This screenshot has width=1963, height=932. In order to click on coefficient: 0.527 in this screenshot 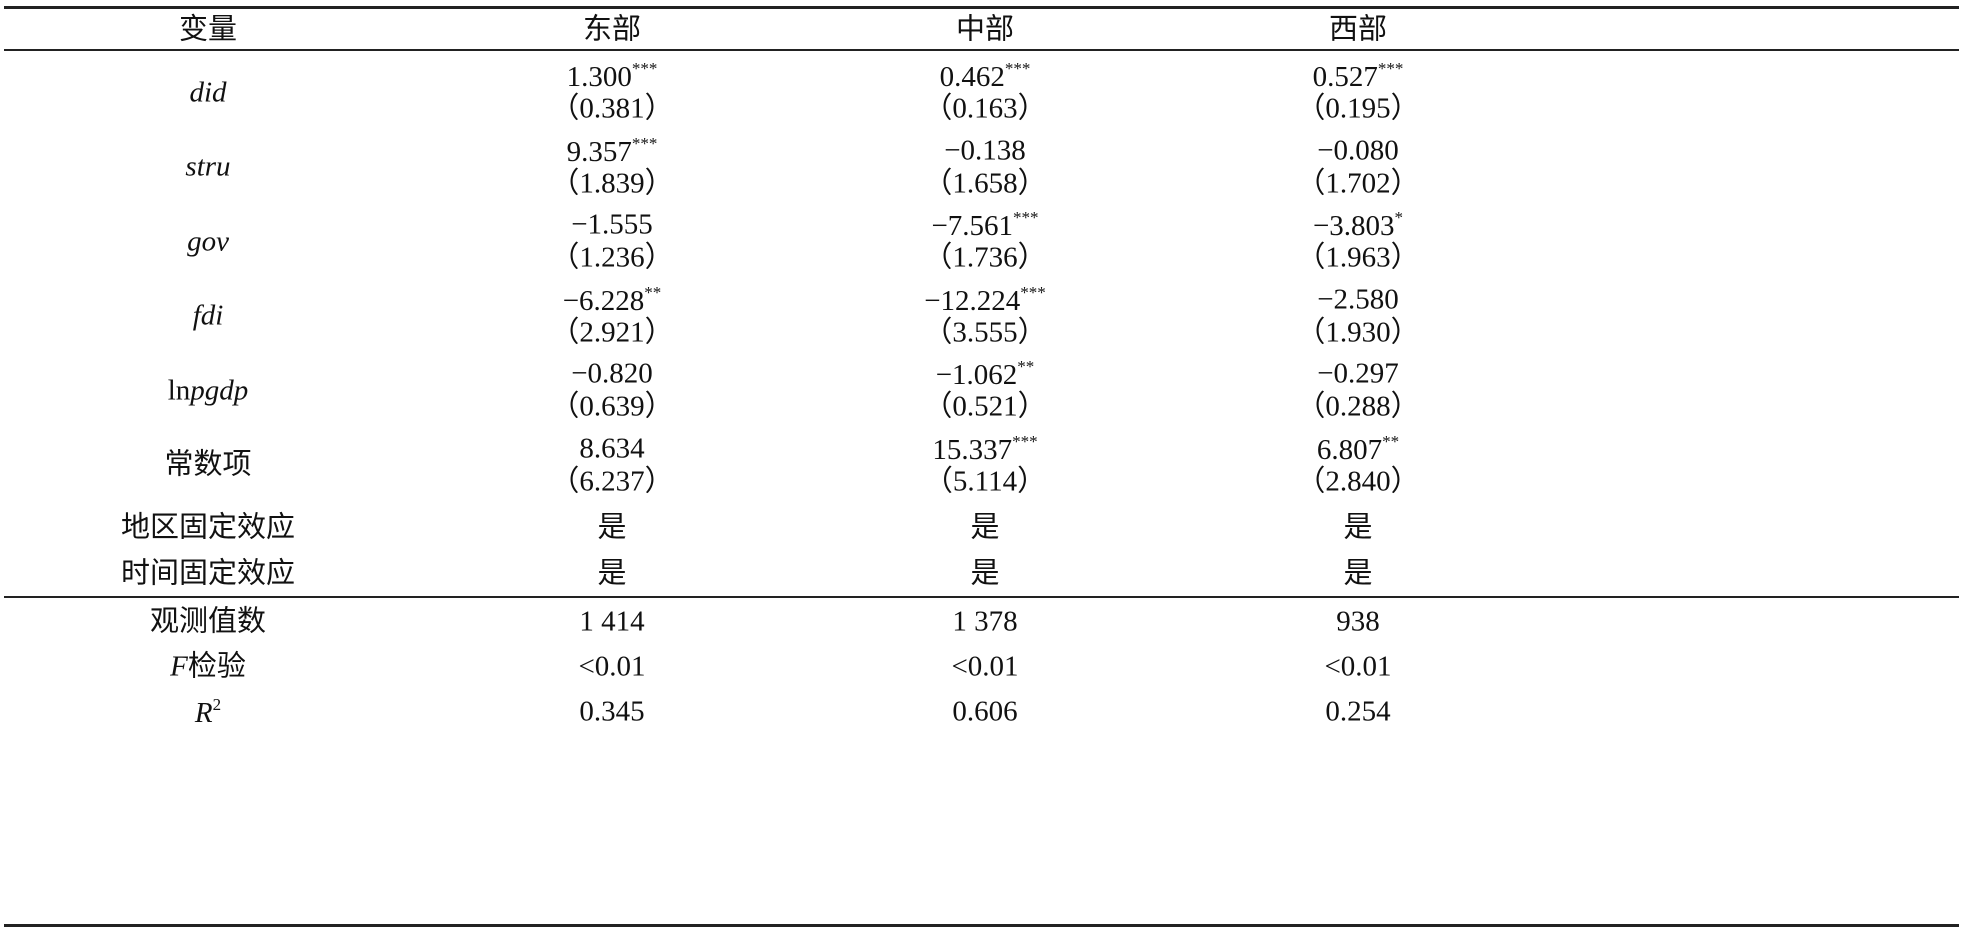, I will do `click(1345, 77)`.